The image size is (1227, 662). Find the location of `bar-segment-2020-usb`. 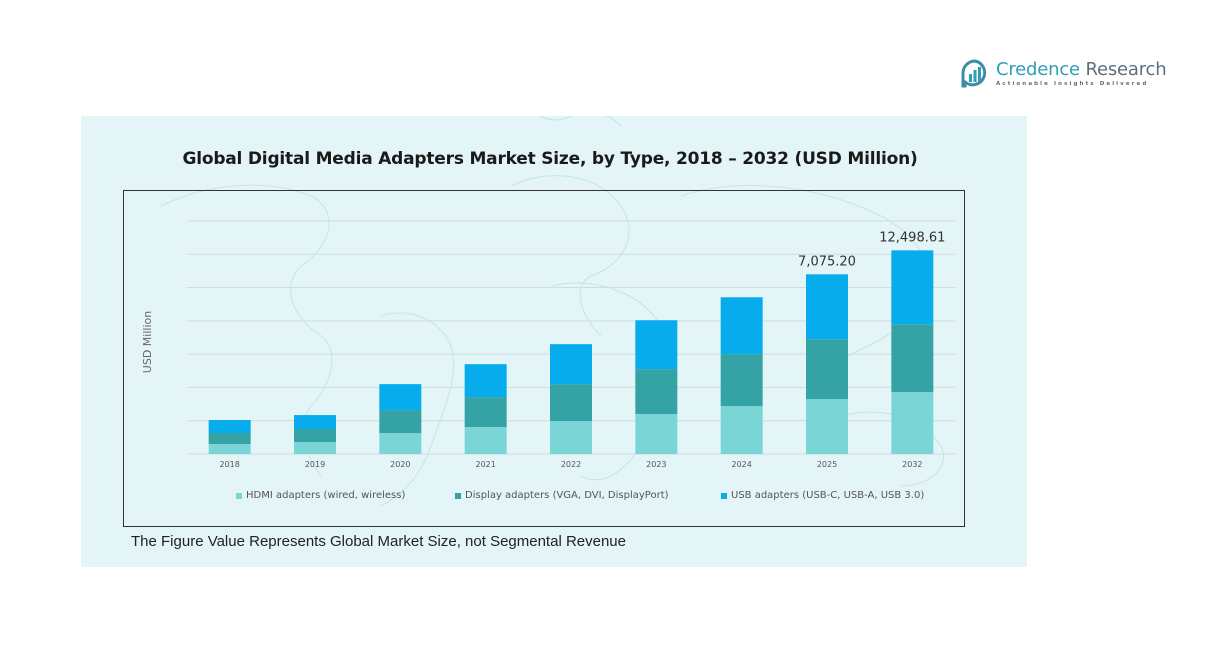

bar-segment-2020-usb is located at coordinates (400, 397).